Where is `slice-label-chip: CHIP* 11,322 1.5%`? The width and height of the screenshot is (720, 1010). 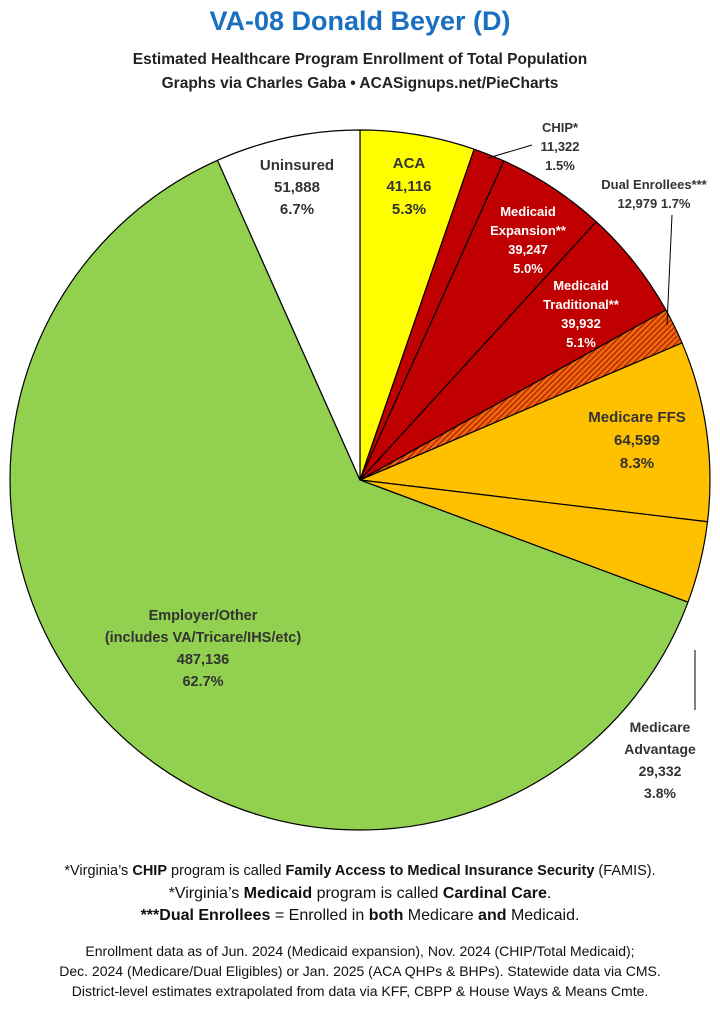 slice-label-chip: CHIP* 11,322 1.5% is located at coordinates (559, 146).